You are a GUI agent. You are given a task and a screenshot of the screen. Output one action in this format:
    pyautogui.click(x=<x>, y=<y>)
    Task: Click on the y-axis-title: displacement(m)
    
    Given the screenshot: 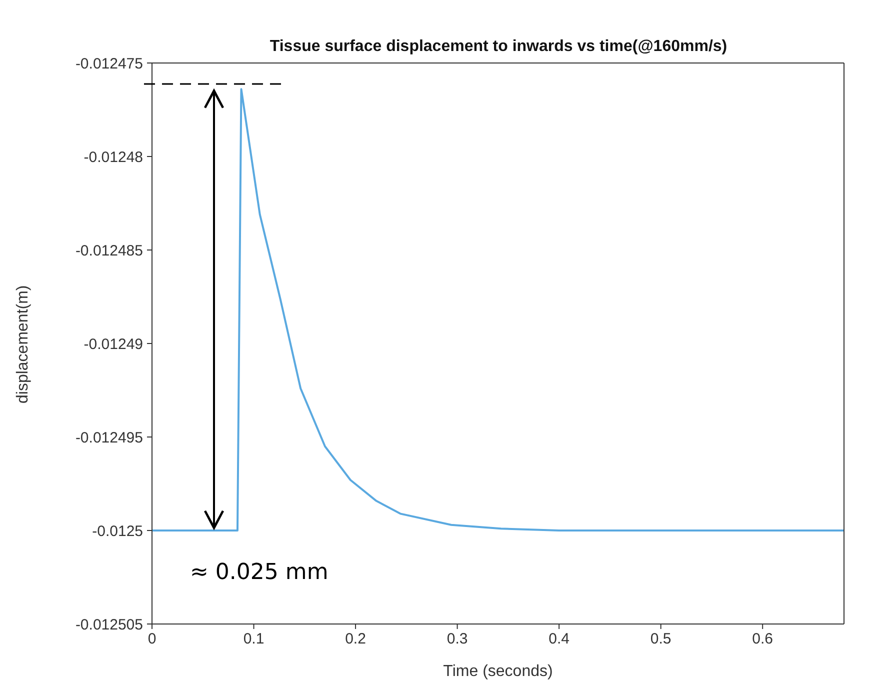 What is the action you would take?
    pyautogui.click(x=23, y=344)
    